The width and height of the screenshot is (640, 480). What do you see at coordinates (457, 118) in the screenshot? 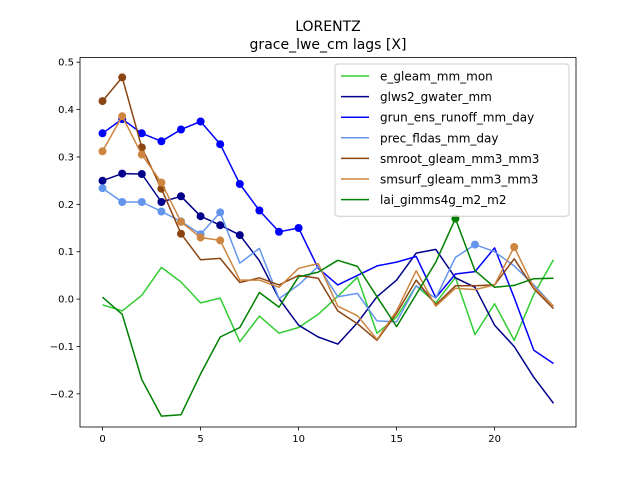
I see `legend-label-grun_ens_runoff_mm_day: grun_ens_runoff_mm_day` at bounding box center [457, 118].